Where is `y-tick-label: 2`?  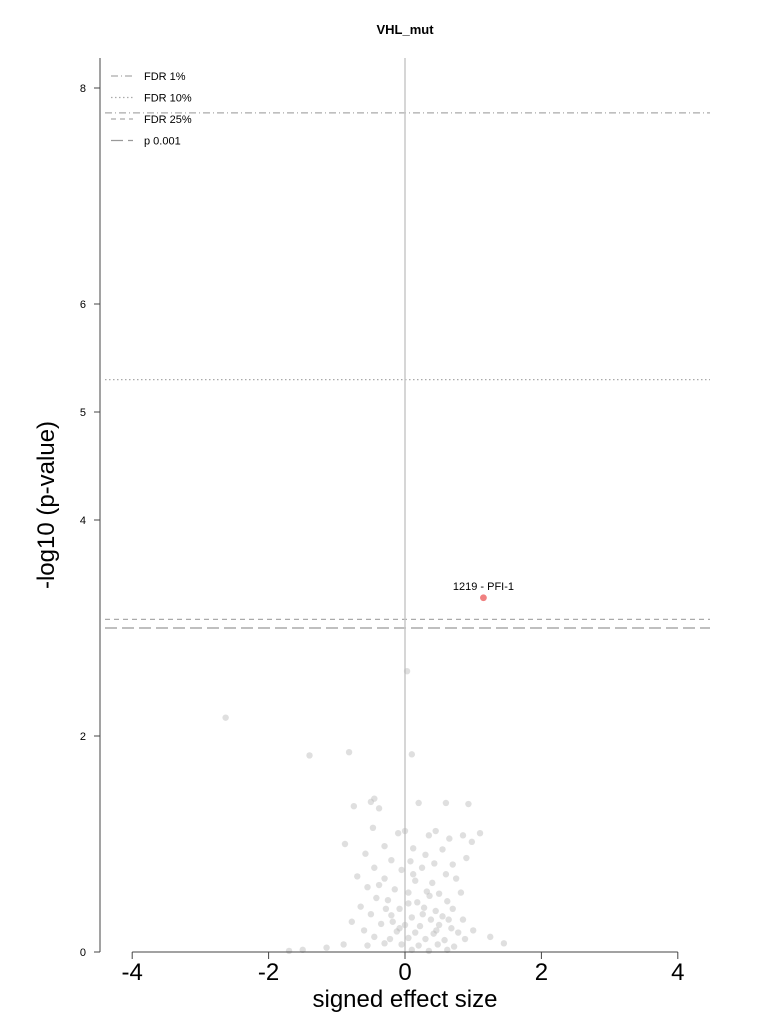
y-tick-label: 2 is located at coordinates (83, 737).